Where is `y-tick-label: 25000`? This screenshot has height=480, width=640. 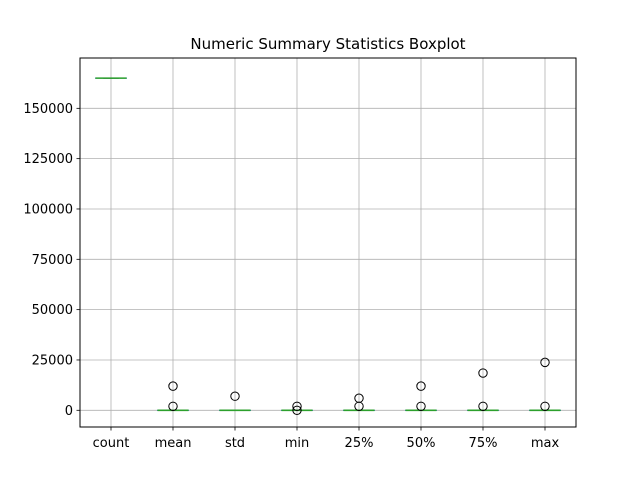 y-tick-label: 25000 is located at coordinates (52, 360).